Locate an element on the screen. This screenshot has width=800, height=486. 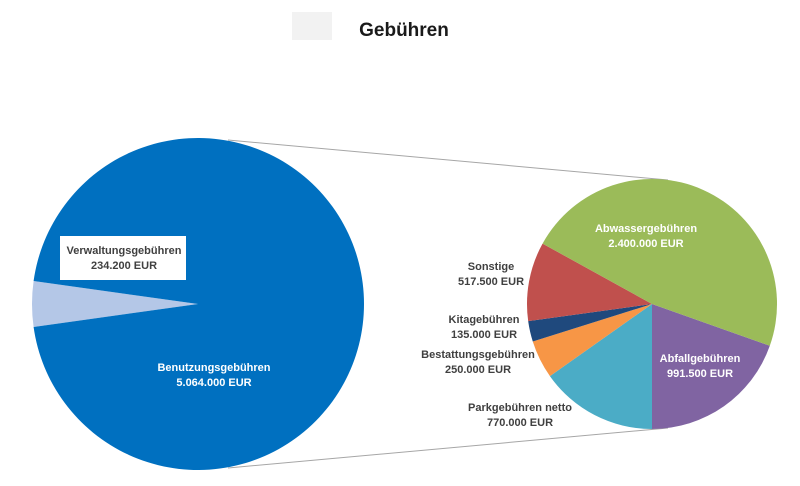
data-label-kitagebuhren: Kitagebühren is located at coordinates (484, 320).